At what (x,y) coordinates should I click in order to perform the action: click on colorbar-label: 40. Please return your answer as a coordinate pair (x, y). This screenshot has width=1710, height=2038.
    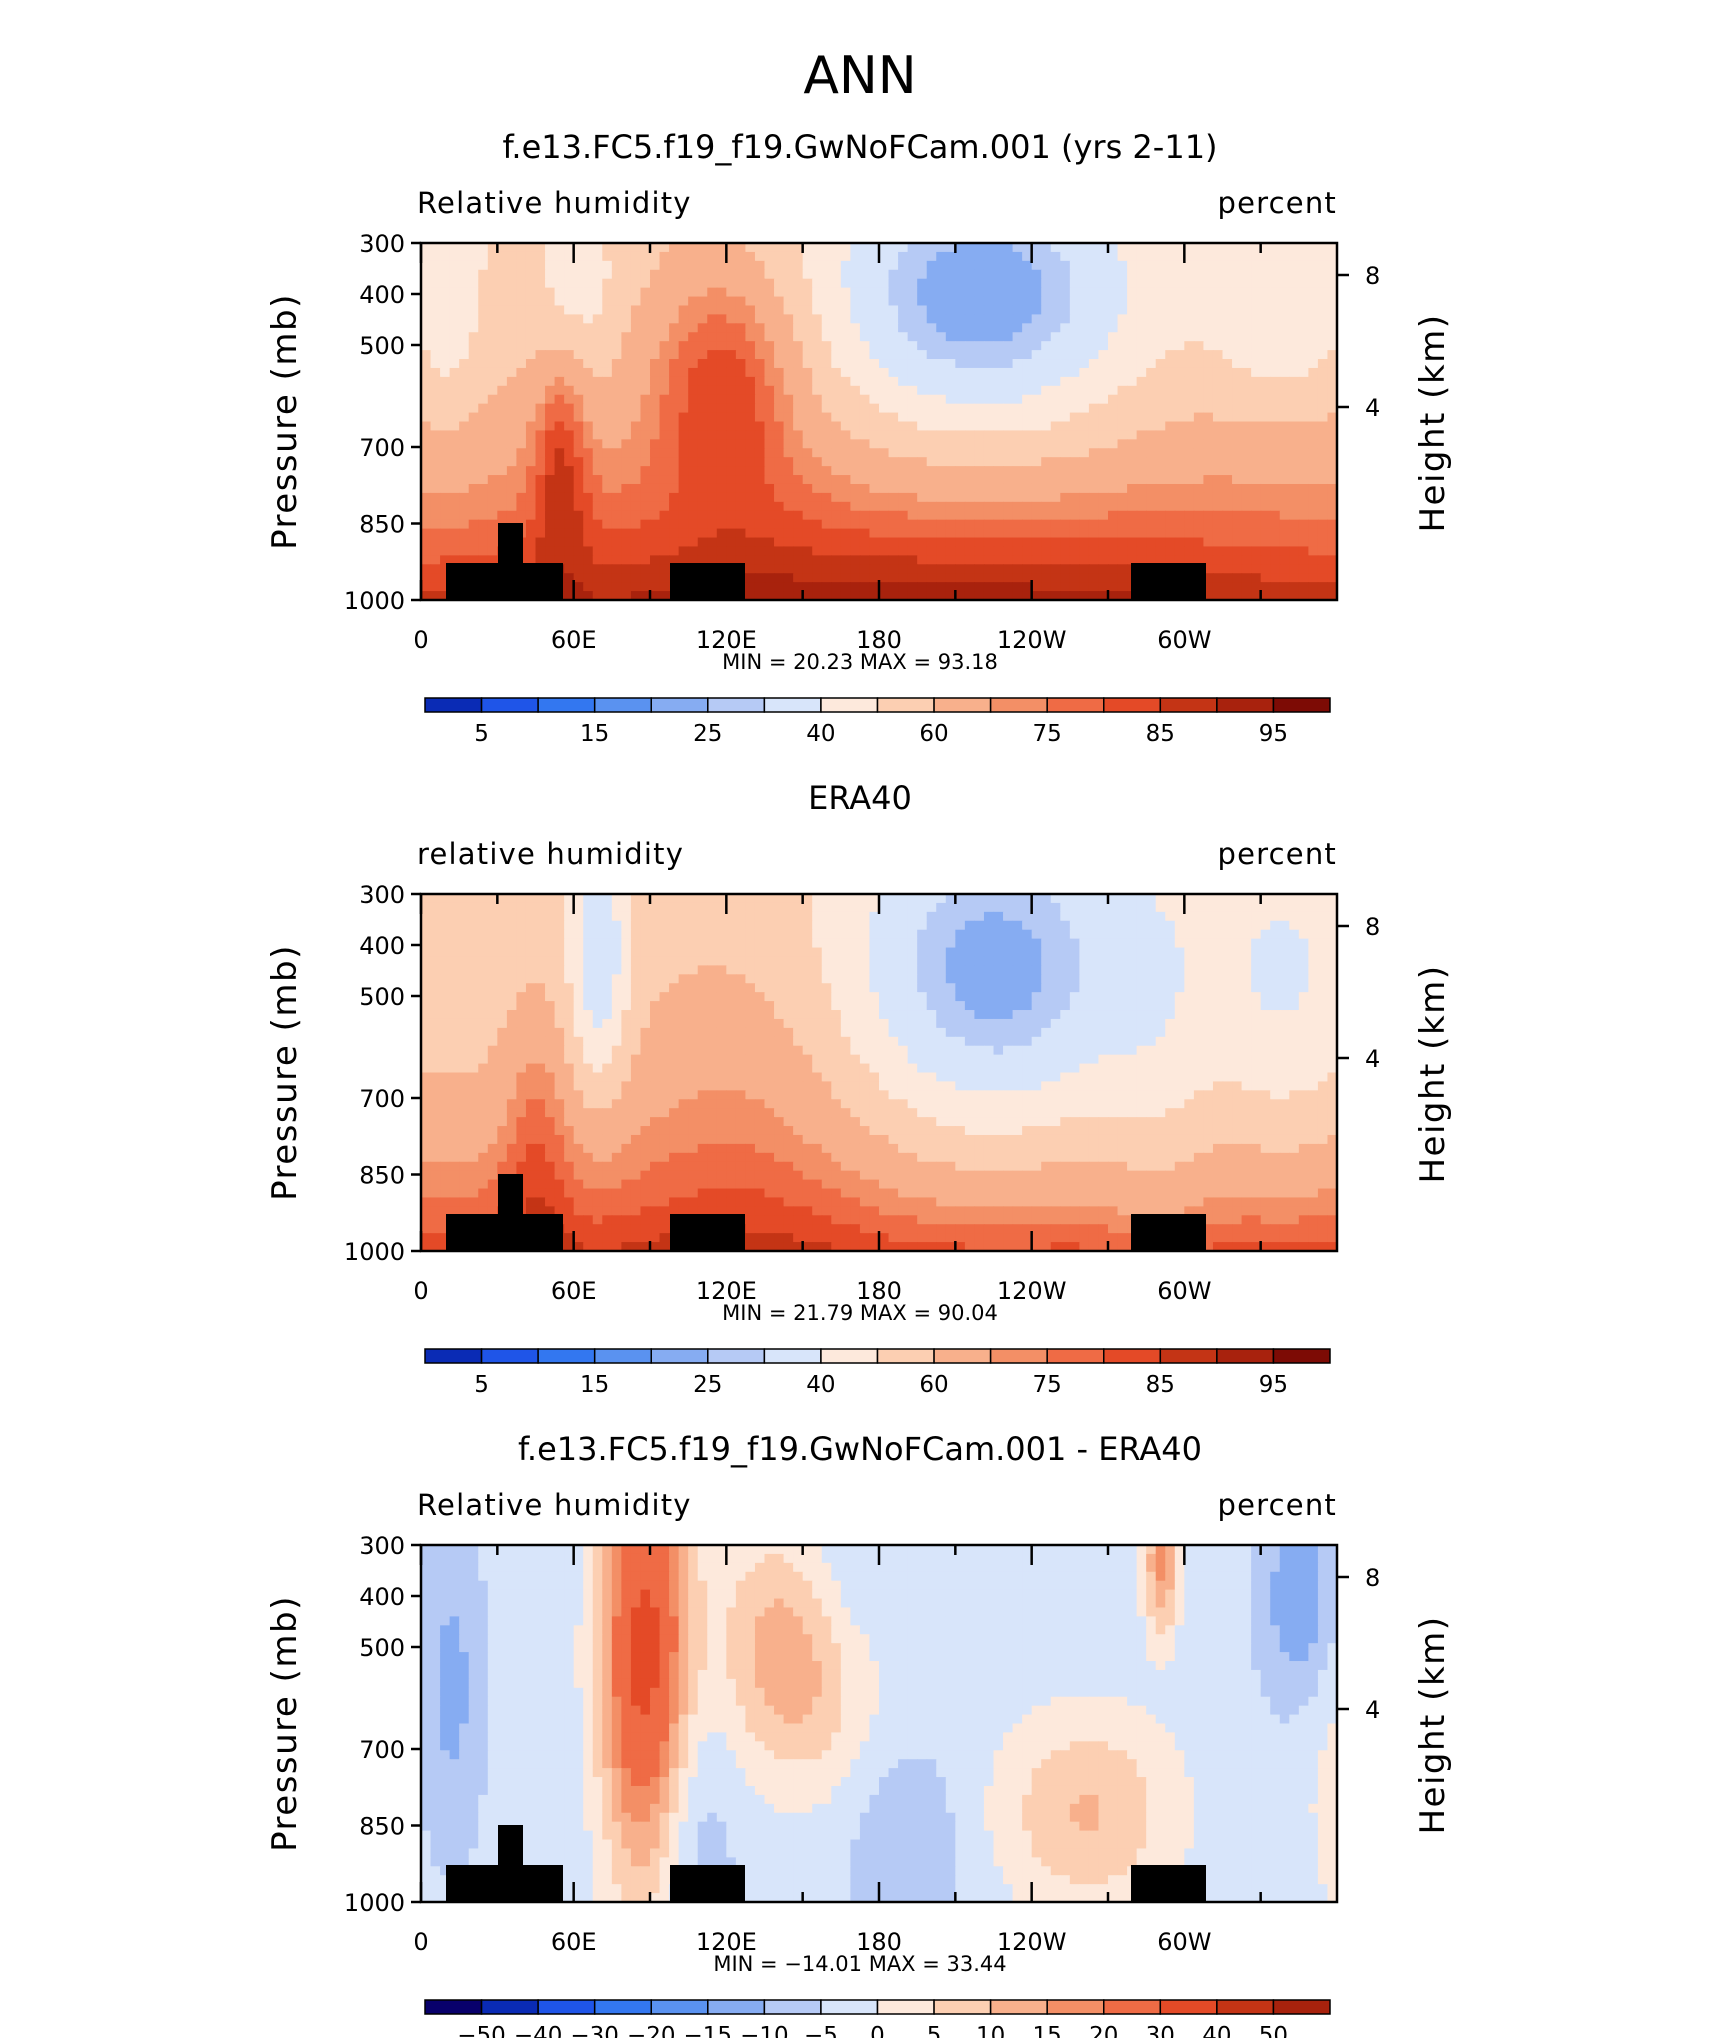
    Looking at the image, I should click on (820, 734).